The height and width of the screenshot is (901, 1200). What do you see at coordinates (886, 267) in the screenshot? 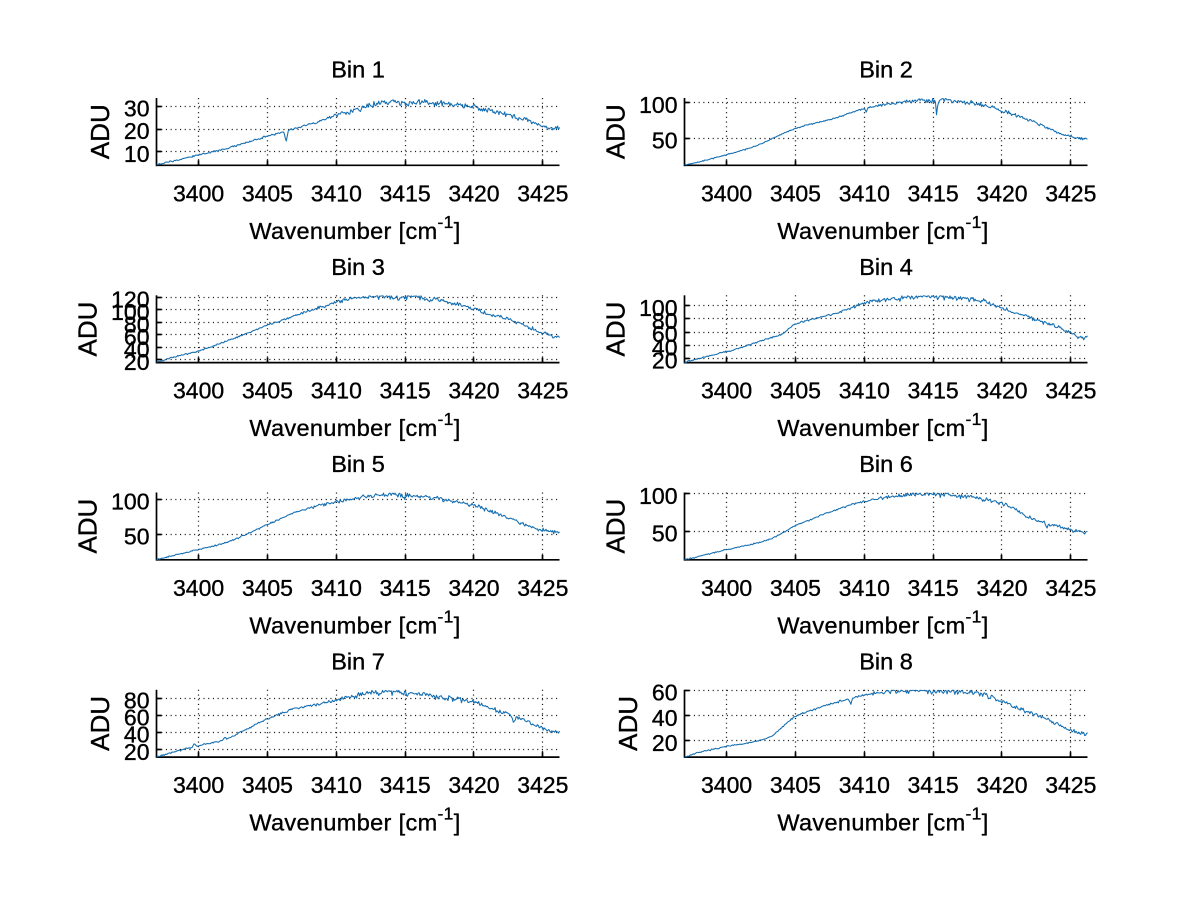
I see `svg-text: Bin 4` at bounding box center [886, 267].